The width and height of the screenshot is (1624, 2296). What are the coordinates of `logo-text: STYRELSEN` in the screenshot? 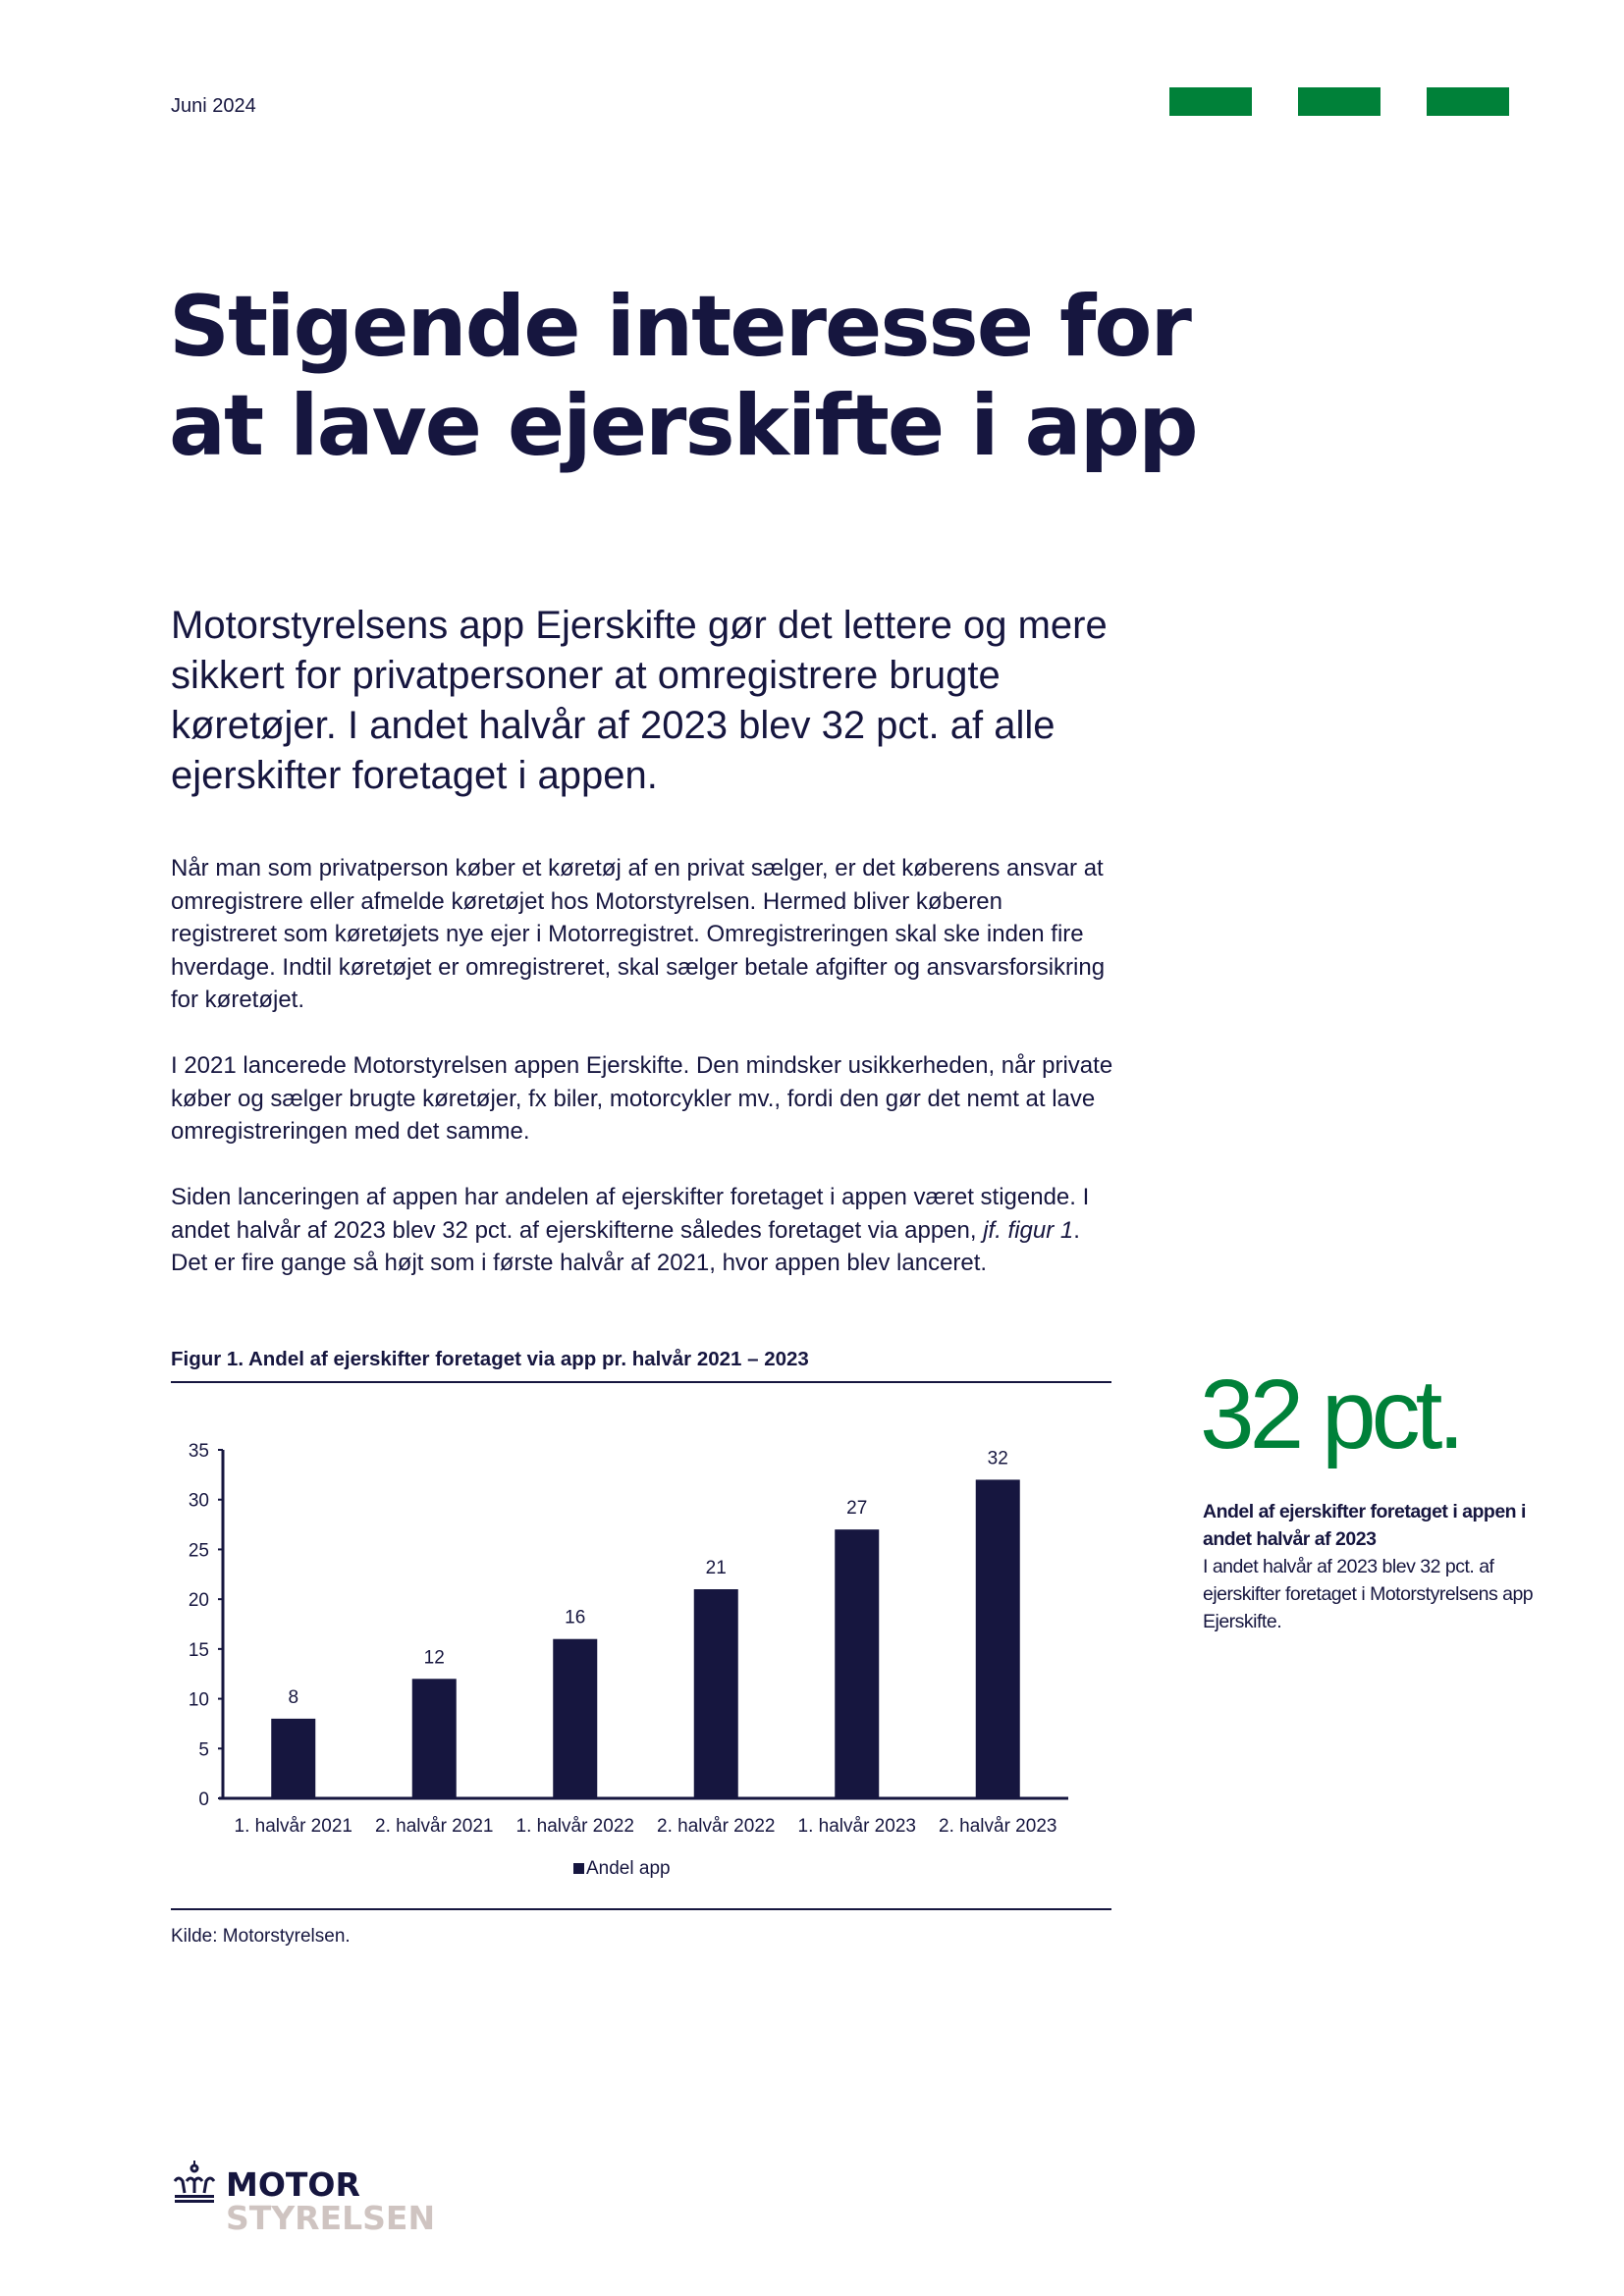 It's located at (331, 2218).